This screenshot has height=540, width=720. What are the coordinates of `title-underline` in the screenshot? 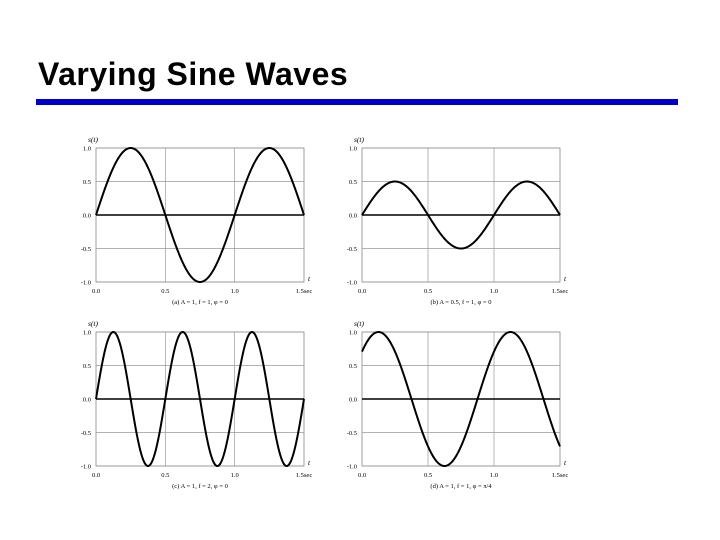 It's located at (357, 102).